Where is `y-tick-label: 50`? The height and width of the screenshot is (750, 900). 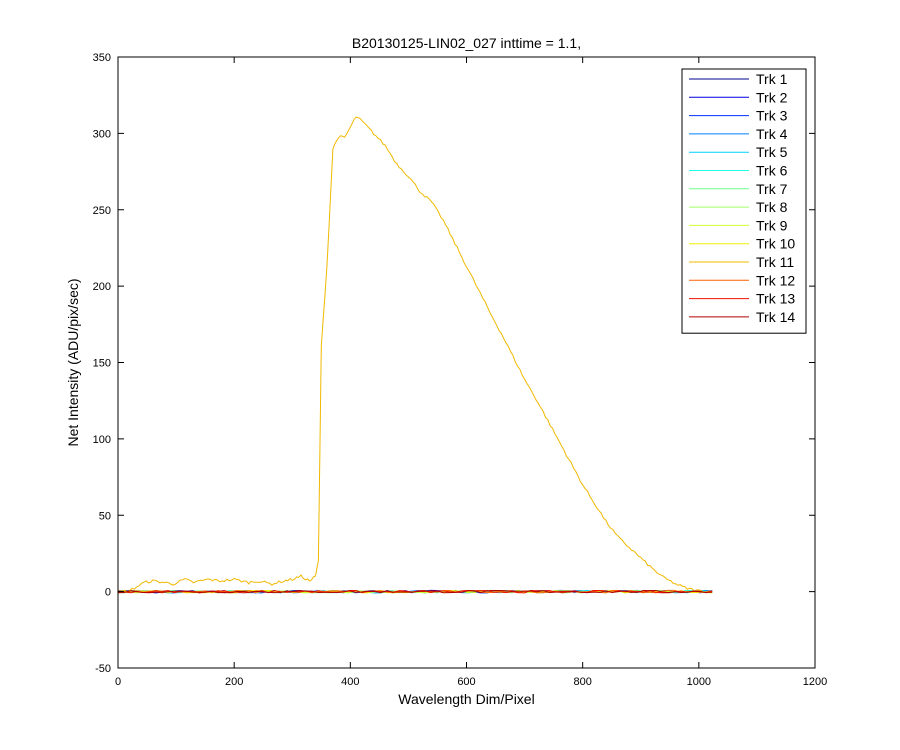 y-tick-label: 50 is located at coordinates (105, 516).